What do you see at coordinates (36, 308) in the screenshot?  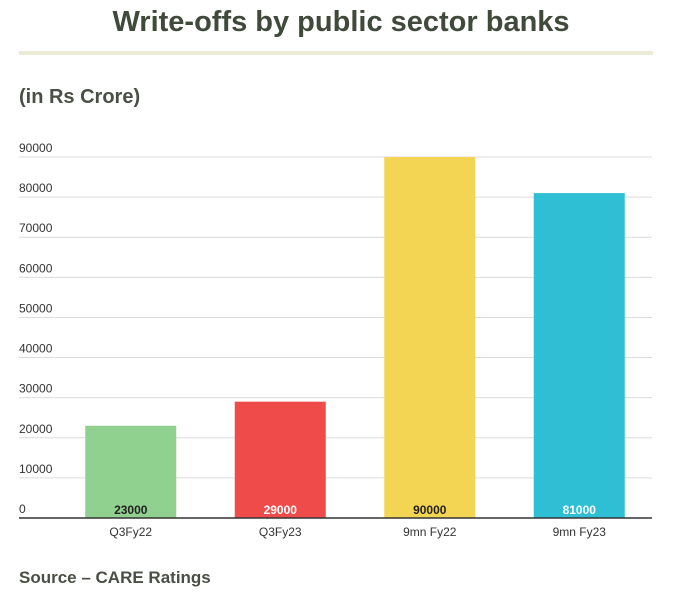 I see `y-tick-label: 50000` at bounding box center [36, 308].